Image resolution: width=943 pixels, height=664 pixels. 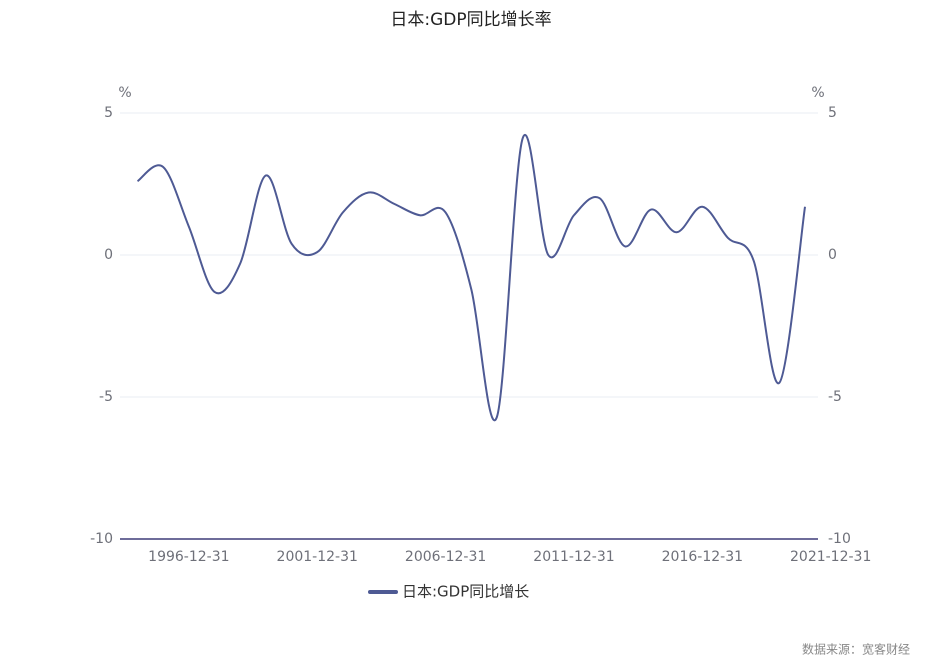 What do you see at coordinates (470, 20) in the screenshot?
I see `chart-title: 日本:GDP同比增长率` at bounding box center [470, 20].